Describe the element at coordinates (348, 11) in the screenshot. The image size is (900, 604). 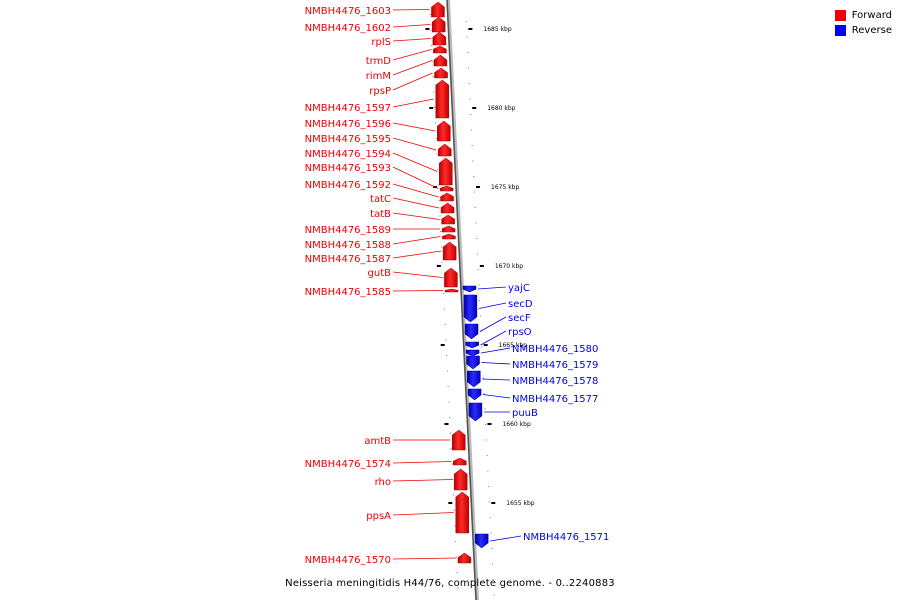
I see `gene-label-nmbh4476-1603: NMBH4476_1603` at that location.